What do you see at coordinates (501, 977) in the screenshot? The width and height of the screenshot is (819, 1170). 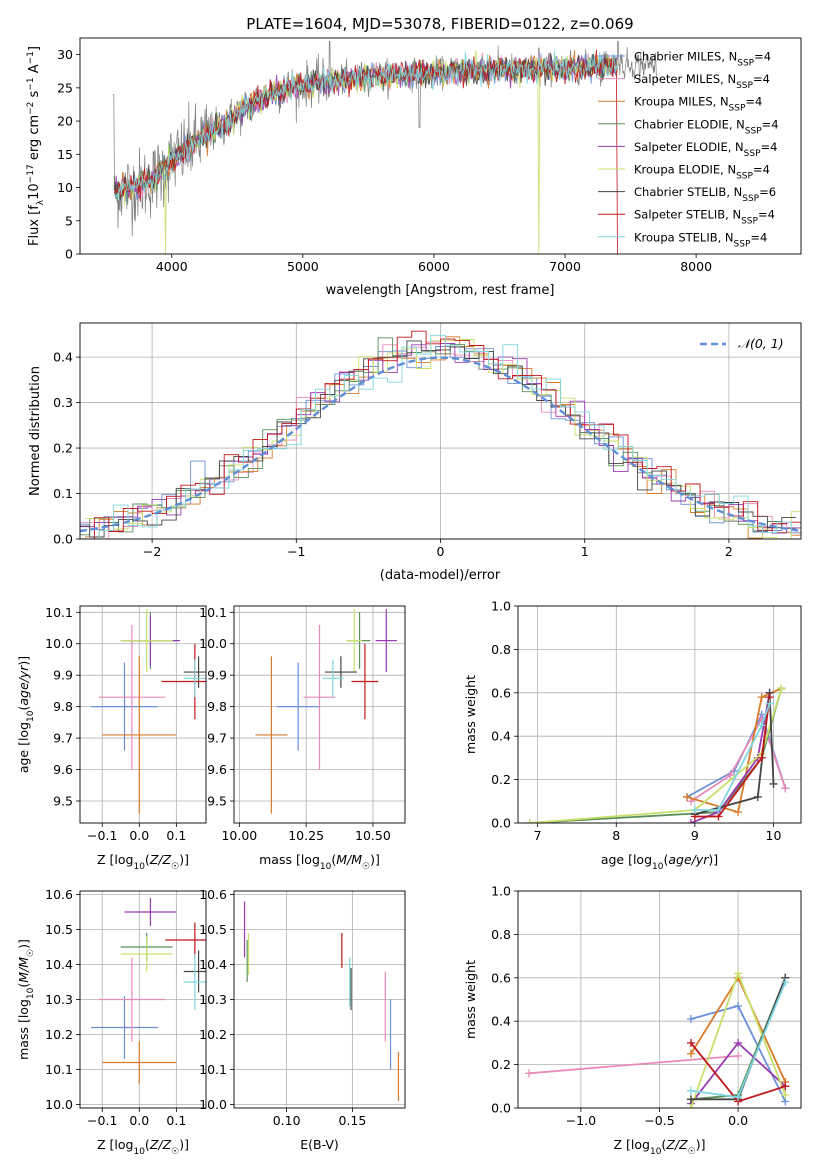 I see `y-tick-label: 0.6` at bounding box center [501, 977].